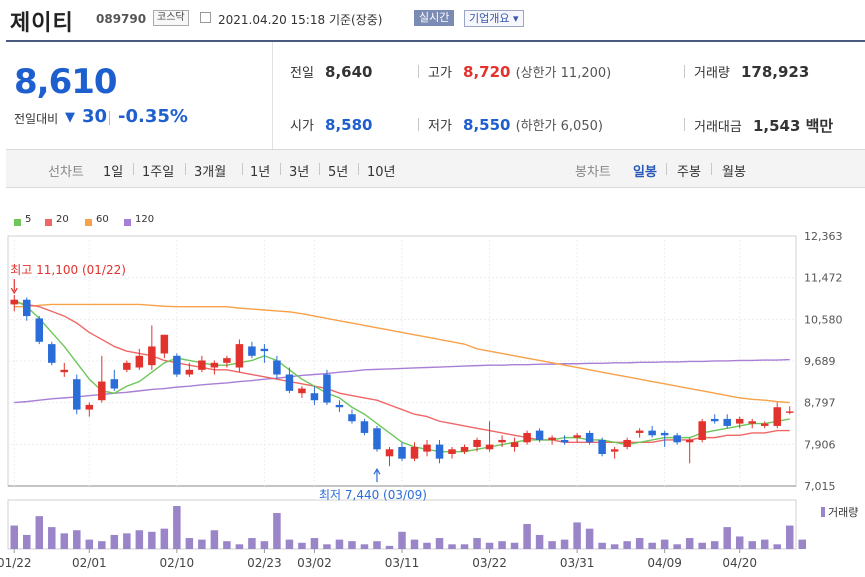  I want to click on tab-3year: 3년, so click(299, 172).